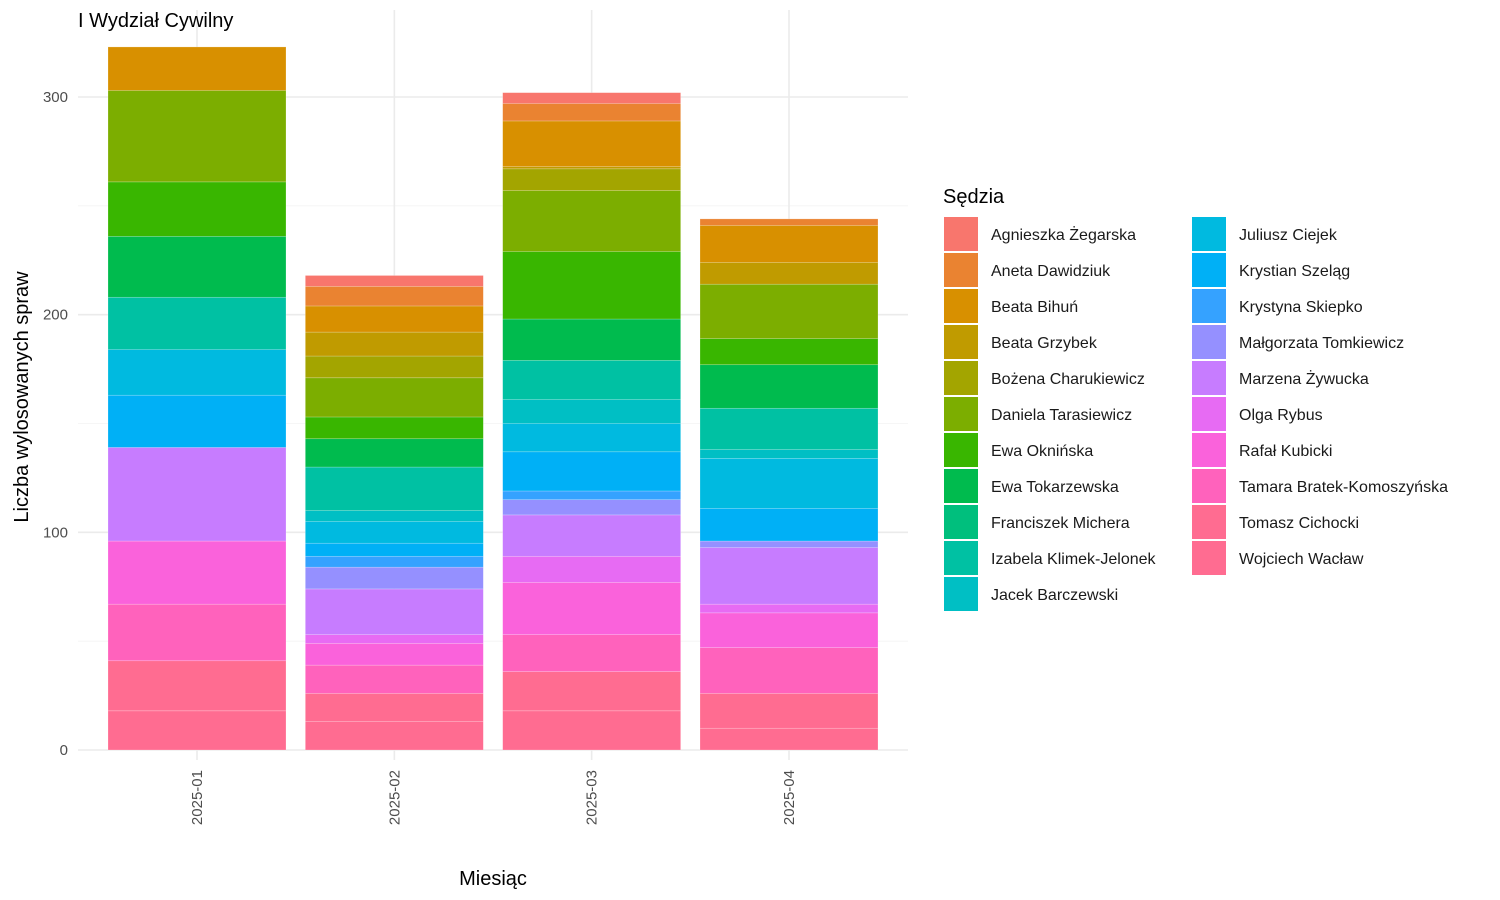 The width and height of the screenshot is (1500, 900). Describe the element at coordinates (1061, 415) in the screenshot. I see `legend-label: Daniela Tarasiewicz` at that location.